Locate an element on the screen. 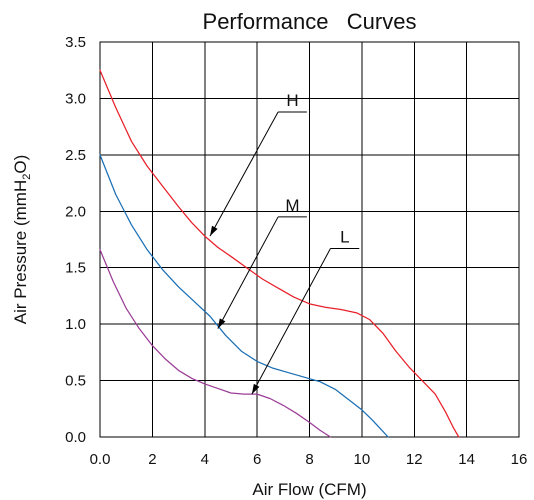 The height and width of the screenshot is (500, 534). y-tick-labels: 0.0 0.5 1.0 1.5 2.0 2.5 3.0 3.5 is located at coordinates (75, 240).